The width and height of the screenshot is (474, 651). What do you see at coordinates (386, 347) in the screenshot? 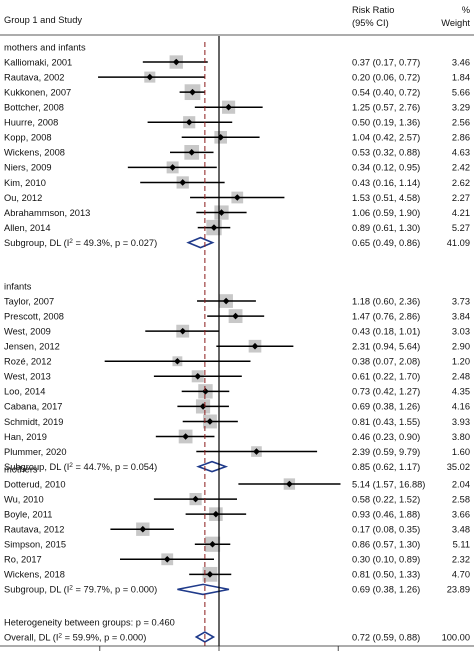
I see `study-effect-ci: 2.31 (0.94, 5.64)` at bounding box center [386, 347].